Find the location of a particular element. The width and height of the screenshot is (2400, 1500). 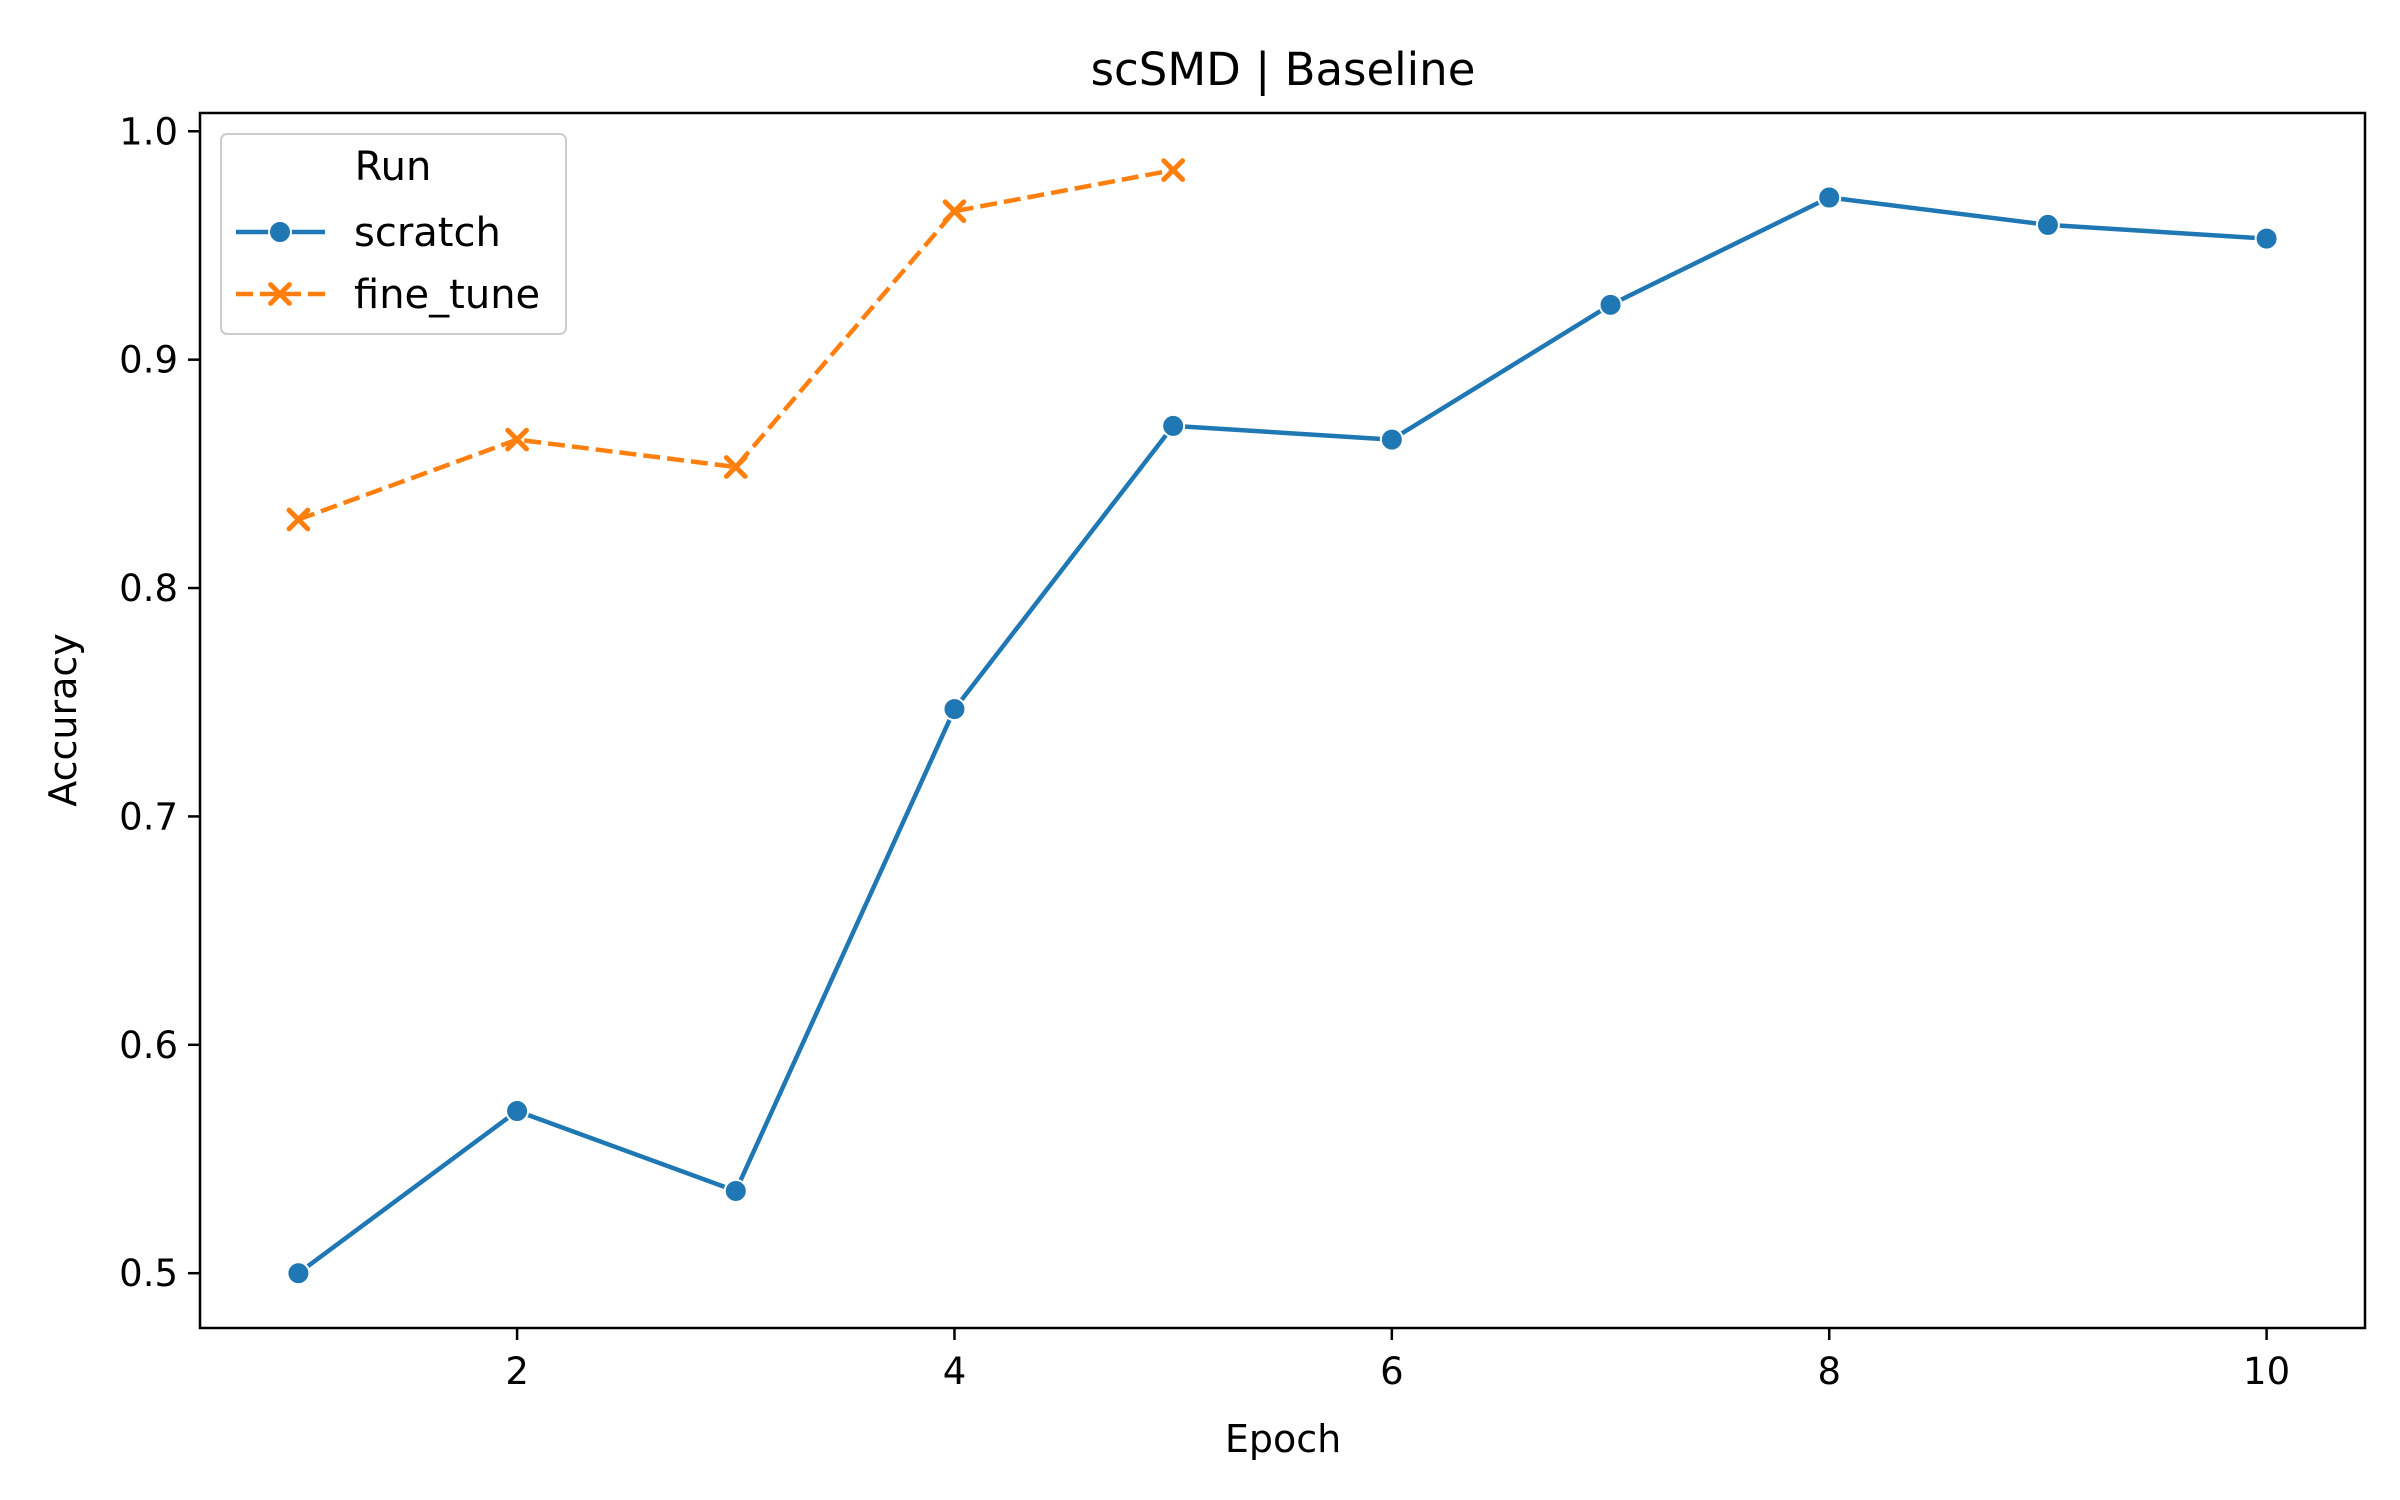

y-tick-label: 0.6 is located at coordinates (148, 1045).